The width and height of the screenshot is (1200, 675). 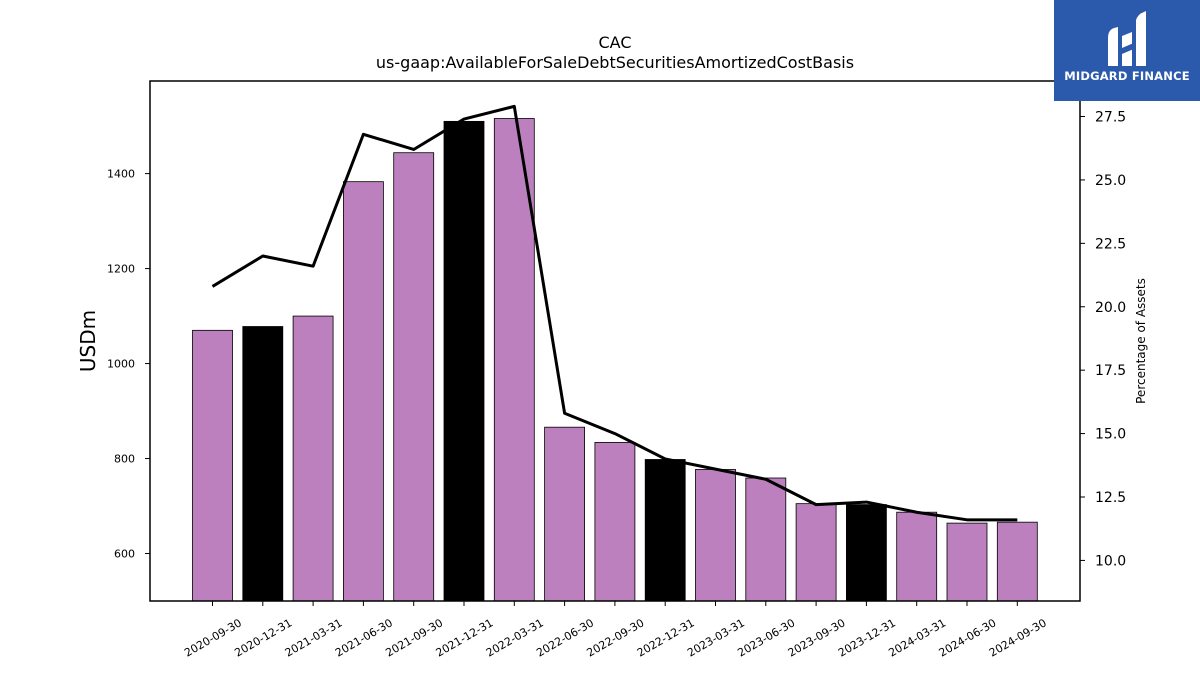 What do you see at coordinates (1110, 118) in the screenshot?
I see `y2-tick-label: 27.5` at bounding box center [1110, 118].